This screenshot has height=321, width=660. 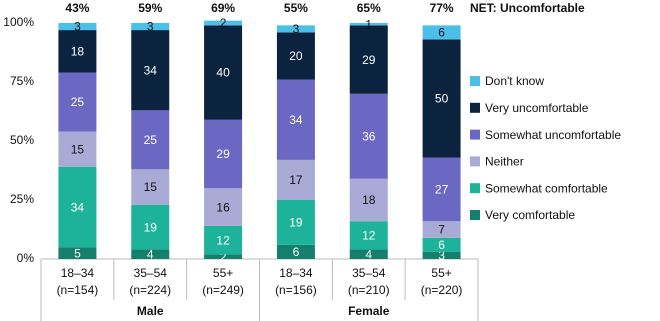 What do you see at coordinates (537, 108) in the screenshot?
I see `legend-label: Very uncomfortable` at bounding box center [537, 108].